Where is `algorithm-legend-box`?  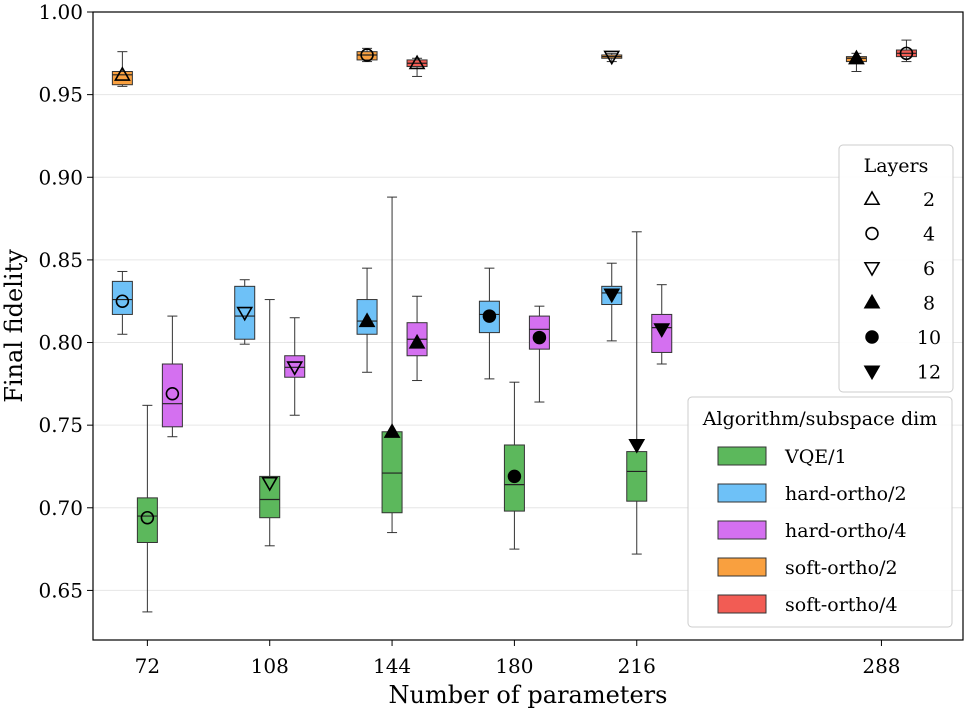
algorithm-legend-box is located at coordinates (820, 512).